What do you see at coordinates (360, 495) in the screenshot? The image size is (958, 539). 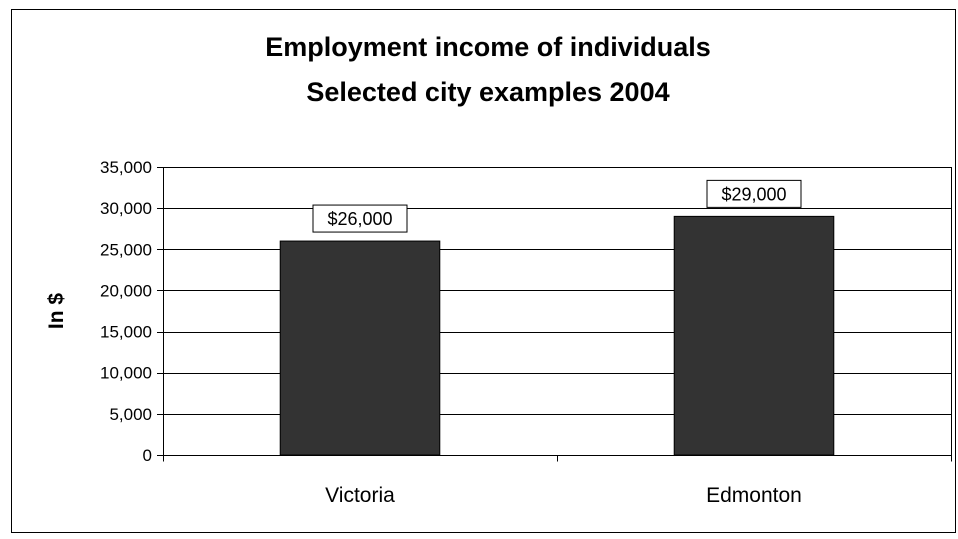 I see `x-tick-label: Victoria` at bounding box center [360, 495].